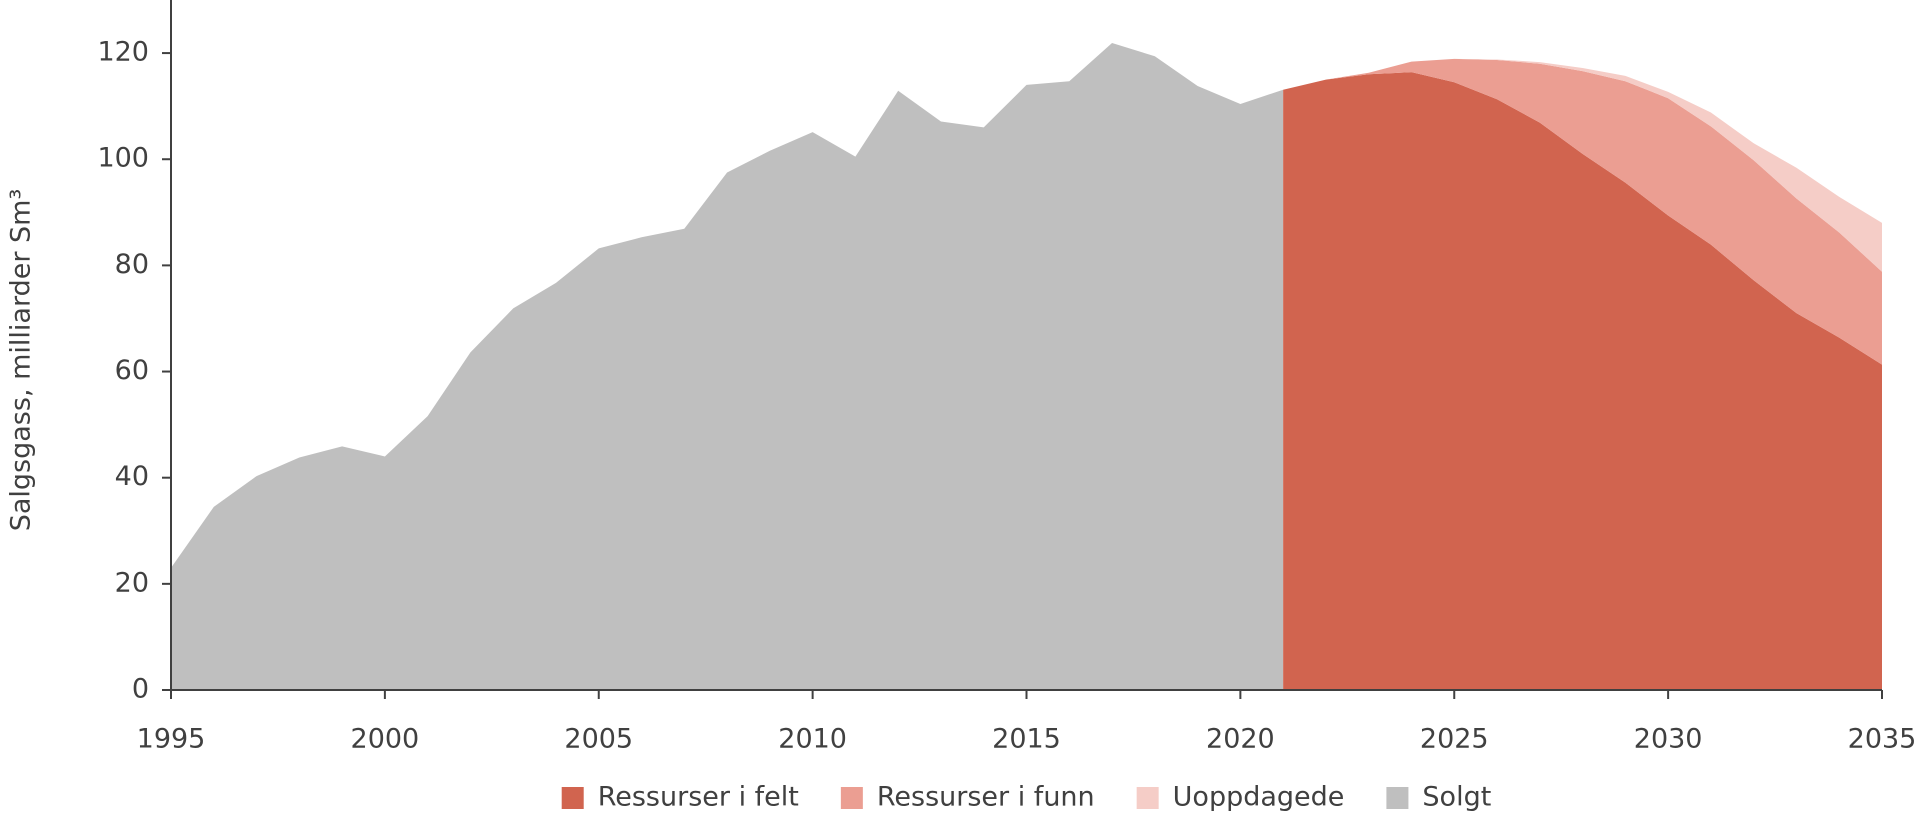 Image resolution: width=1920 pixels, height=820 pixels. I want to click on x-tick-label: 2000, so click(385, 739).